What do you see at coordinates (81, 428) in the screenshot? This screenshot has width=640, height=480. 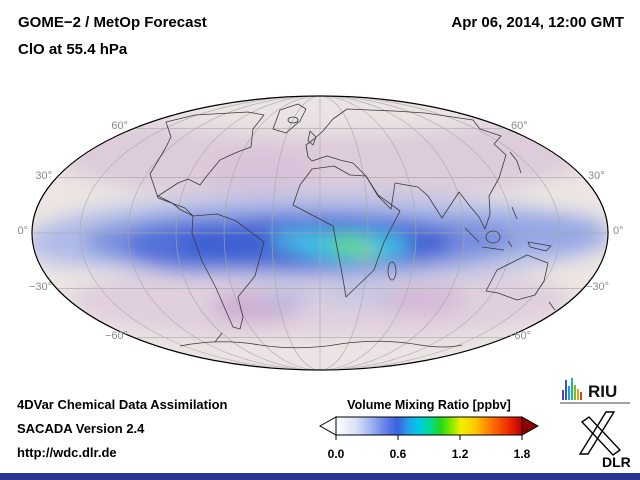 I see `footer-version-label: SACADA Version 2.4` at bounding box center [81, 428].